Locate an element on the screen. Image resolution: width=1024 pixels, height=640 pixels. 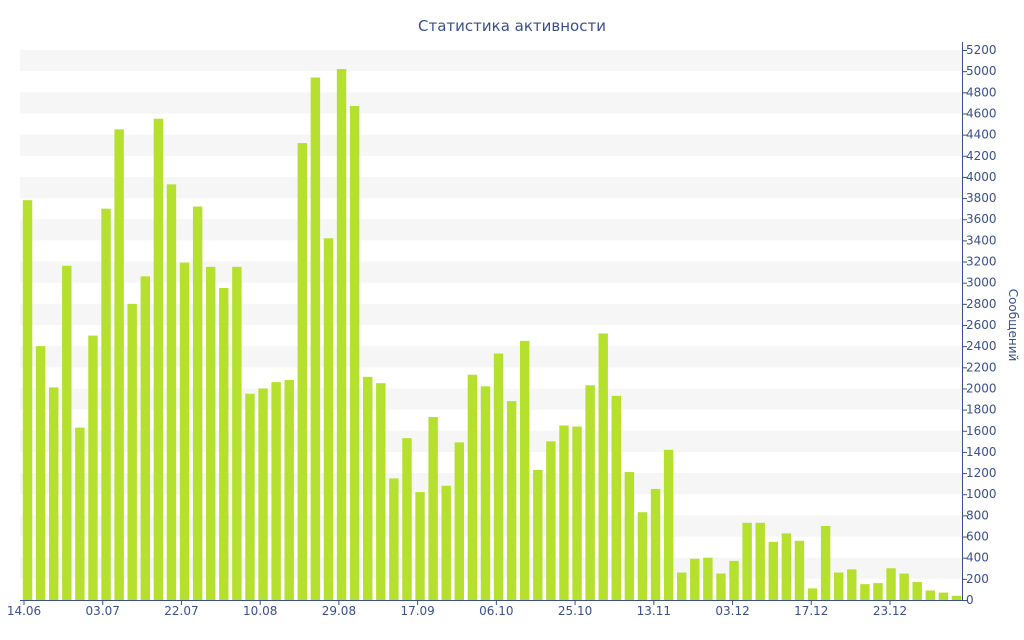
x-tick-label: 25.10 is located at coordinates (575, 611).